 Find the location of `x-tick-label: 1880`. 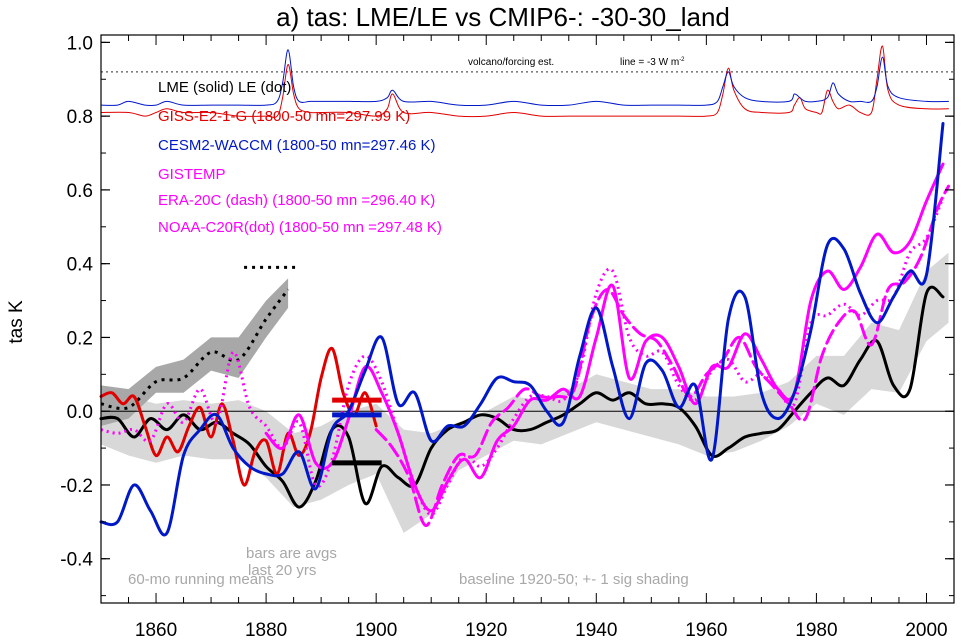

x-tick-label: 1880 is located at coordinates (266, 630).